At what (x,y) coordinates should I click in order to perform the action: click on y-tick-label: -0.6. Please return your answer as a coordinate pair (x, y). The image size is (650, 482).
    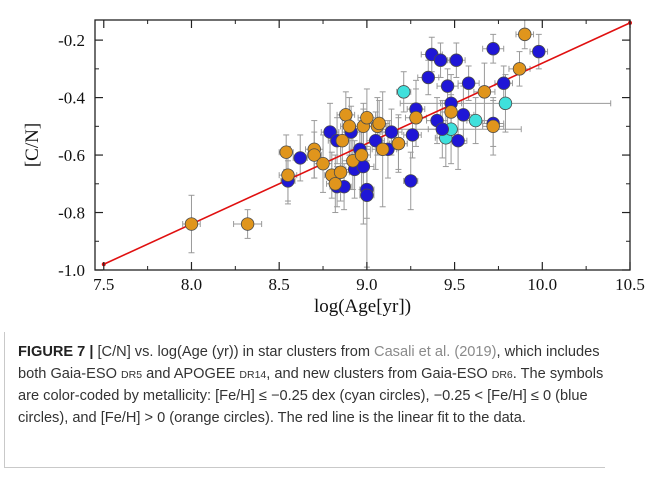
    Looking at the image, I should click on (71, 155).